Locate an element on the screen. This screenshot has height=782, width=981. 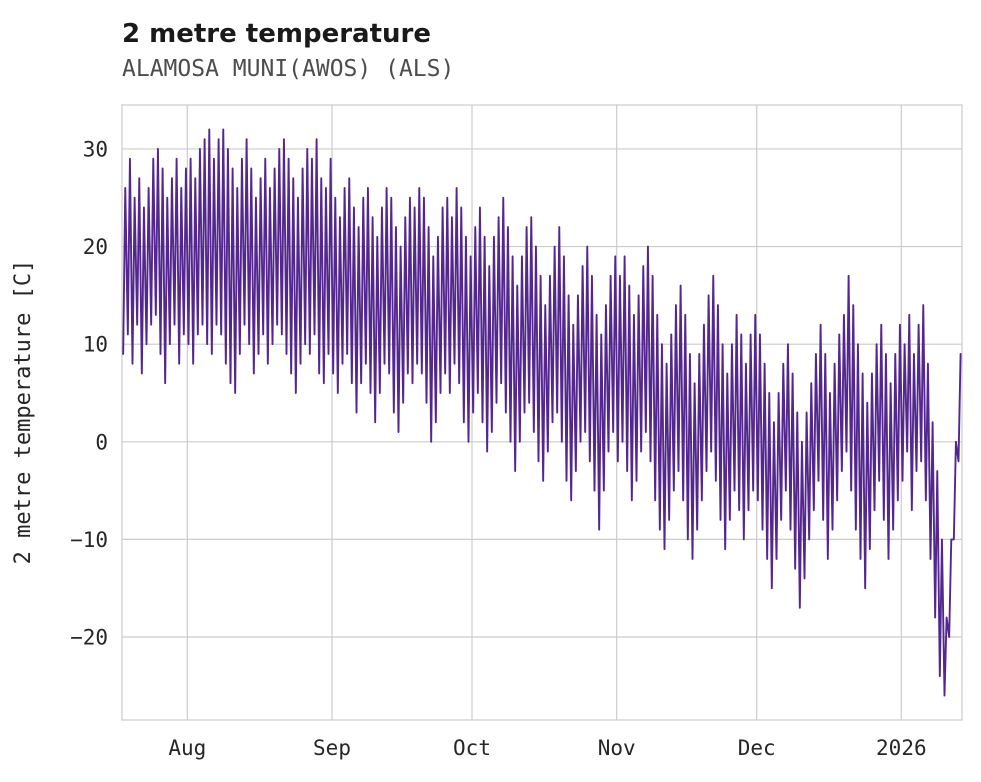
y-tick-10: 10 is located at coordinates (95, 345).